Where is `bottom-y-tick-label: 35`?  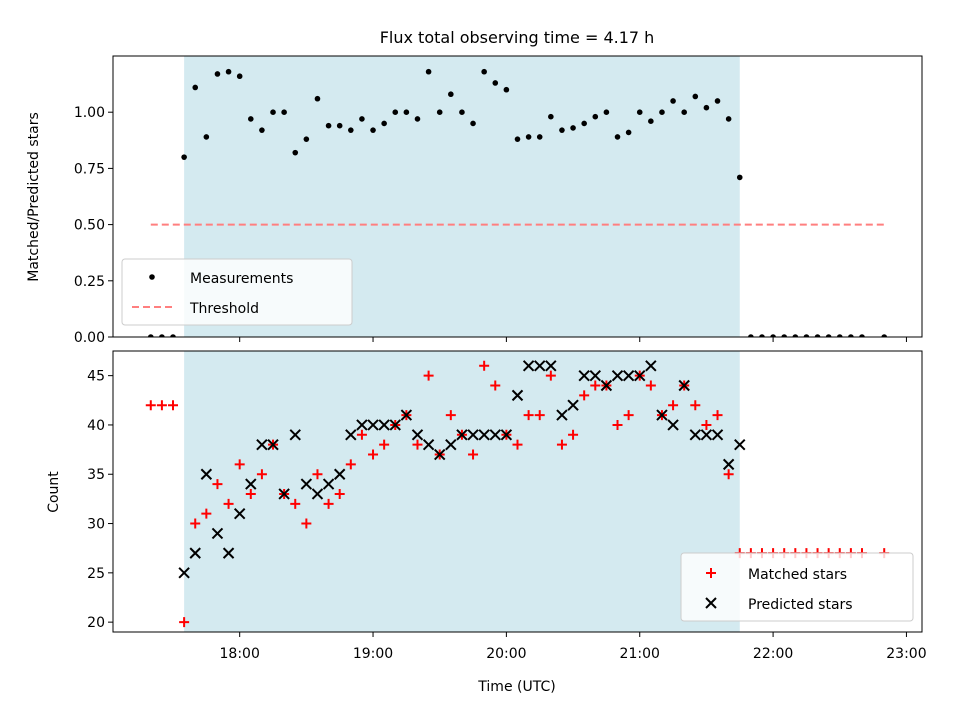
bottom-y-tick-label: 35 is located at coordinates (96, 475).